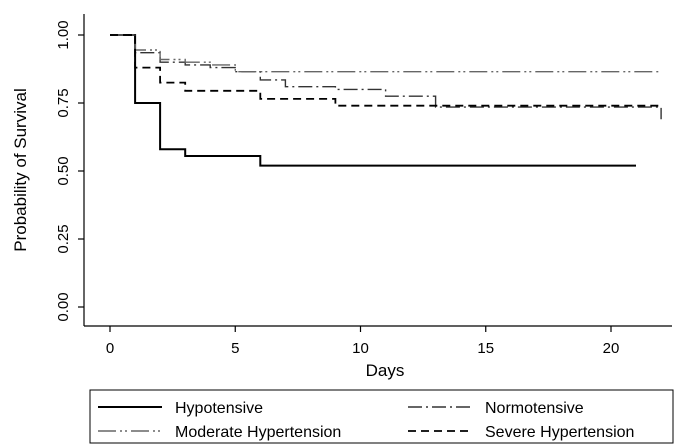 This screenshot has width=678, height=445. I want to click on y-tick-label: 0.25, so click(63, 238).